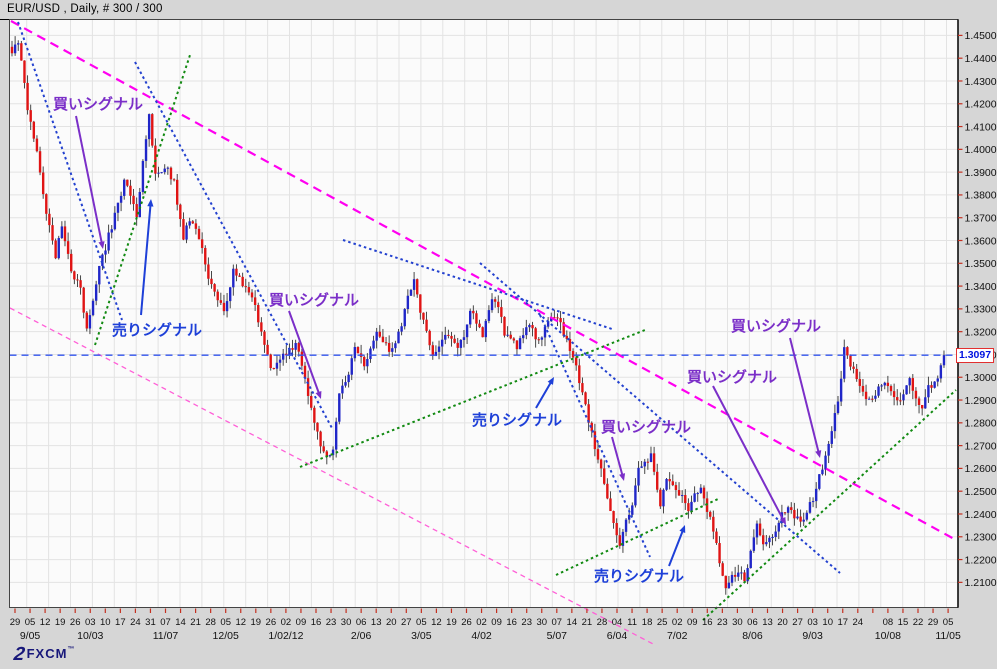 The width and height of the screenshot is (997, 669). I want to click on day-axis-label: 20, so click(782, 622).